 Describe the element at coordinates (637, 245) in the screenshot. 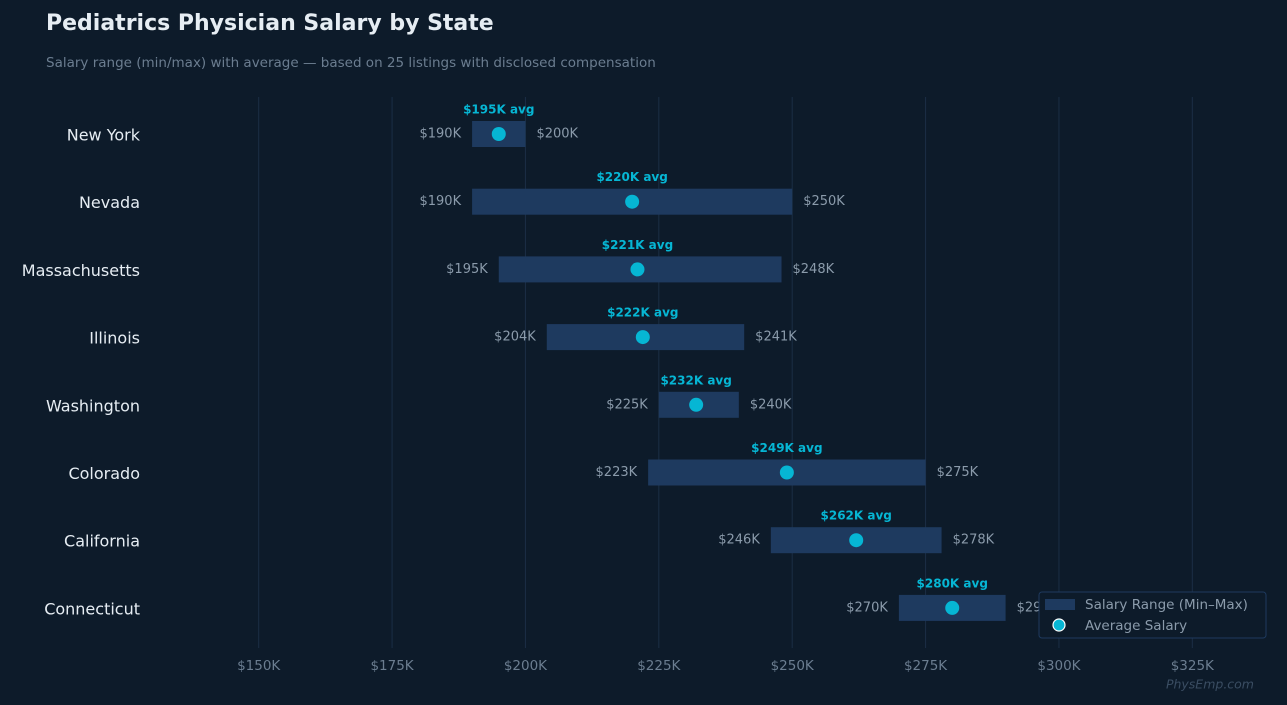

I see `avg-label: $221K avg` at that location.